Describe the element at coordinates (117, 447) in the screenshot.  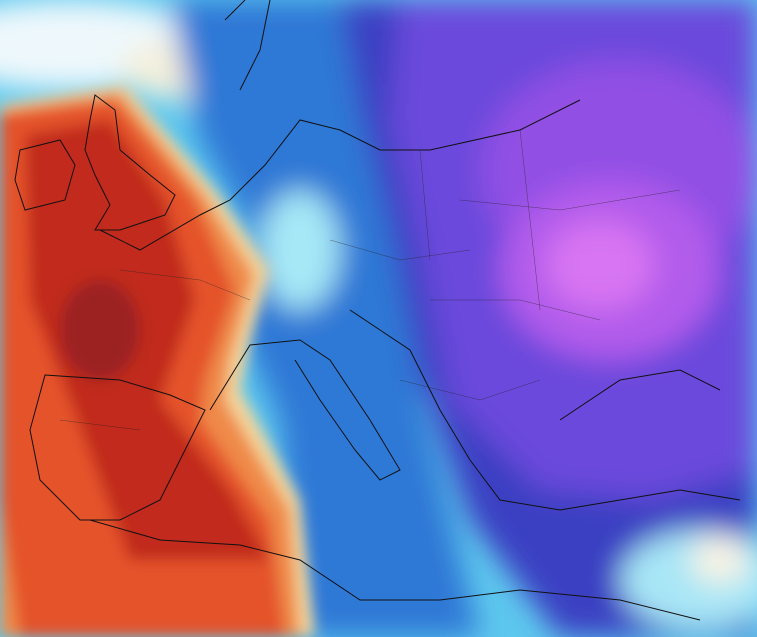
I see `coast-iberia` at that location.